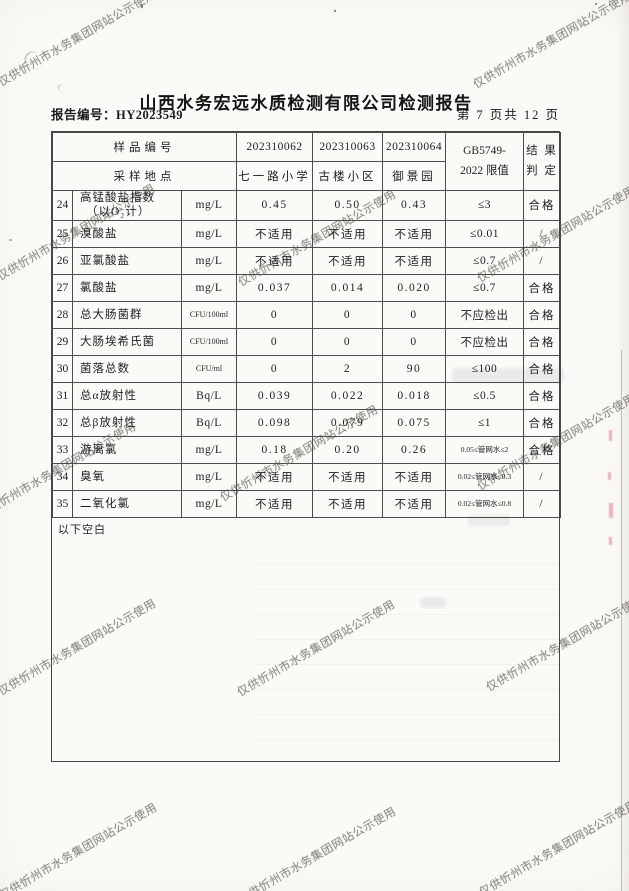 This screenshot has height=891, width=629. What do you see at coordinates (306, 314) in the screenshot?
I see `table-row: 28 总大肠菌群 CFU/100ml 0 0 0 不应检出 合格` at bounding box center [306, 314].